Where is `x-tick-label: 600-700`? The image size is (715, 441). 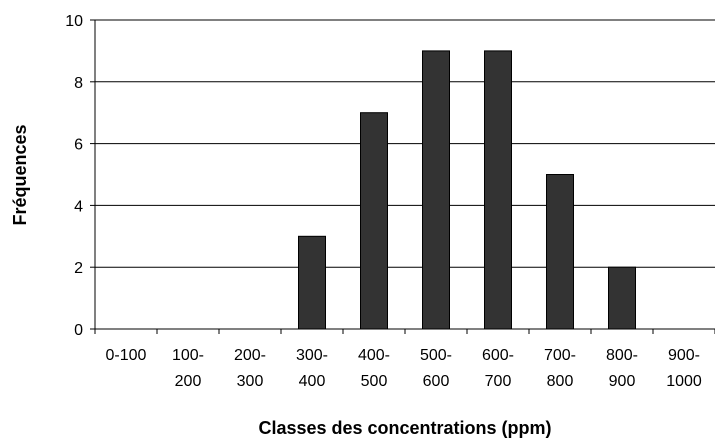
x-tick-label: 600-700 is located at coordinates (498, 368).